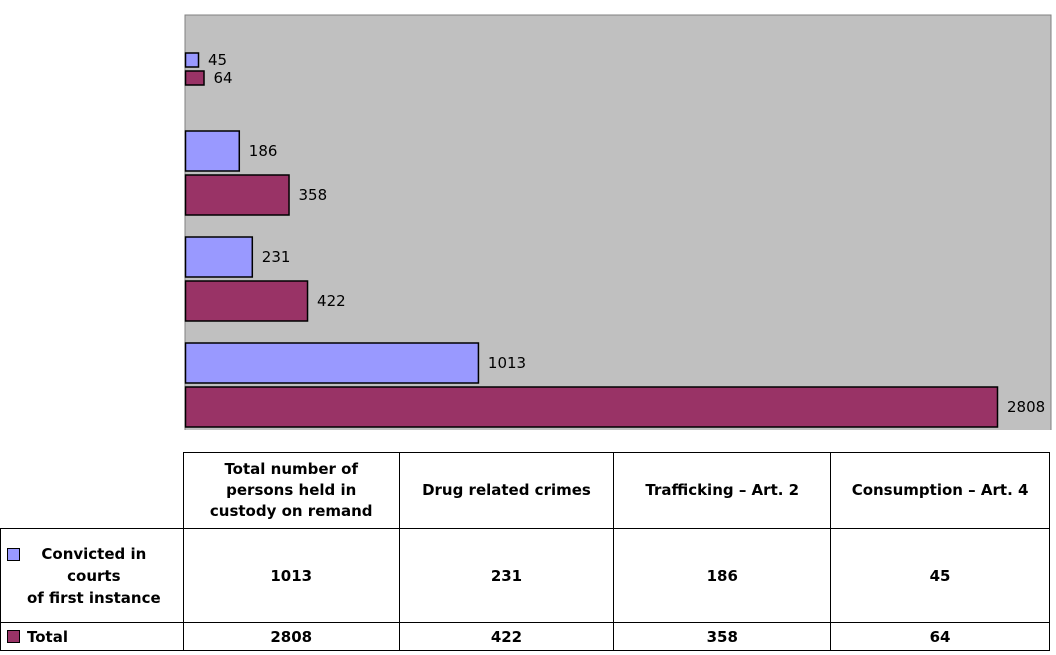 This screenshot has width=1056, height=655. What do you see at coordinates (722, 575) in the screenshot?
I see `table-cell: 186` at bounding box center [722, 575].